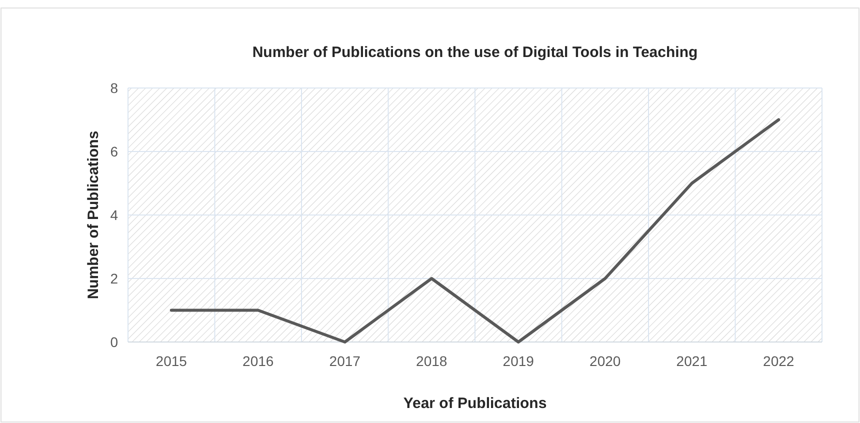 The height and width of the screenshot is (423, 860). What do you see at coordinates (114, 342) in the screenshot?
I see `y-tick-label: 0` at bounding box center [114, 342].